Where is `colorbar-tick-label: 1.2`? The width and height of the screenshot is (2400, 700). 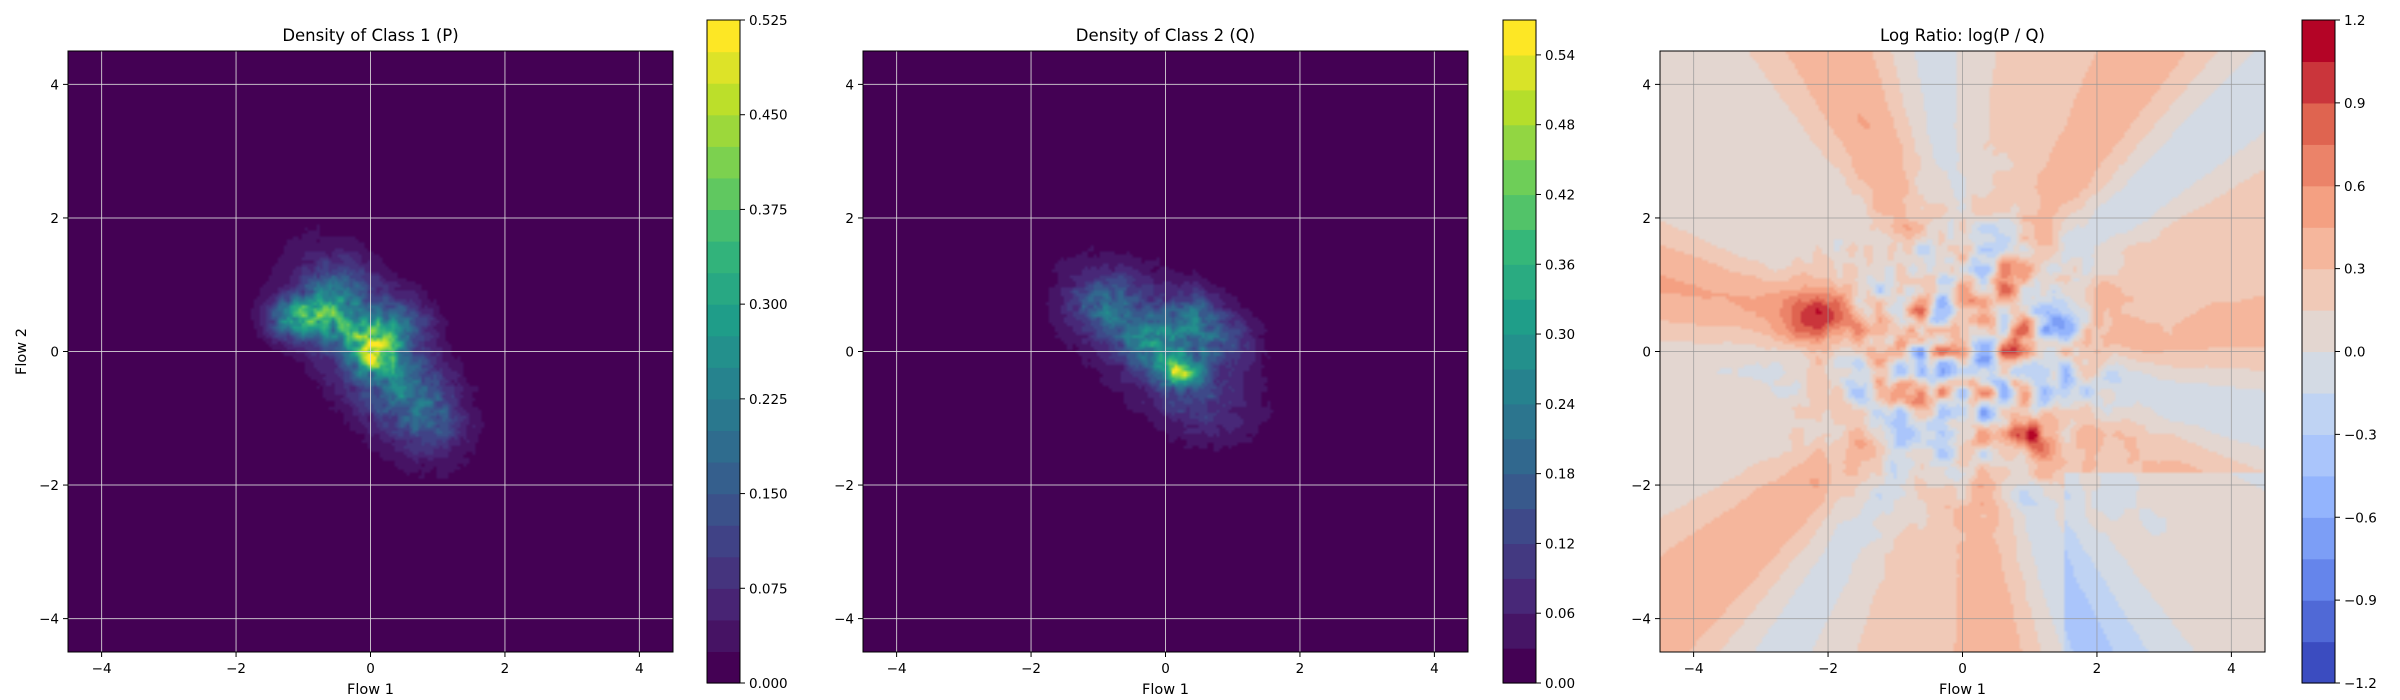 colorbar-tick-label: 1.2 is located at coordinates (2354, 21).